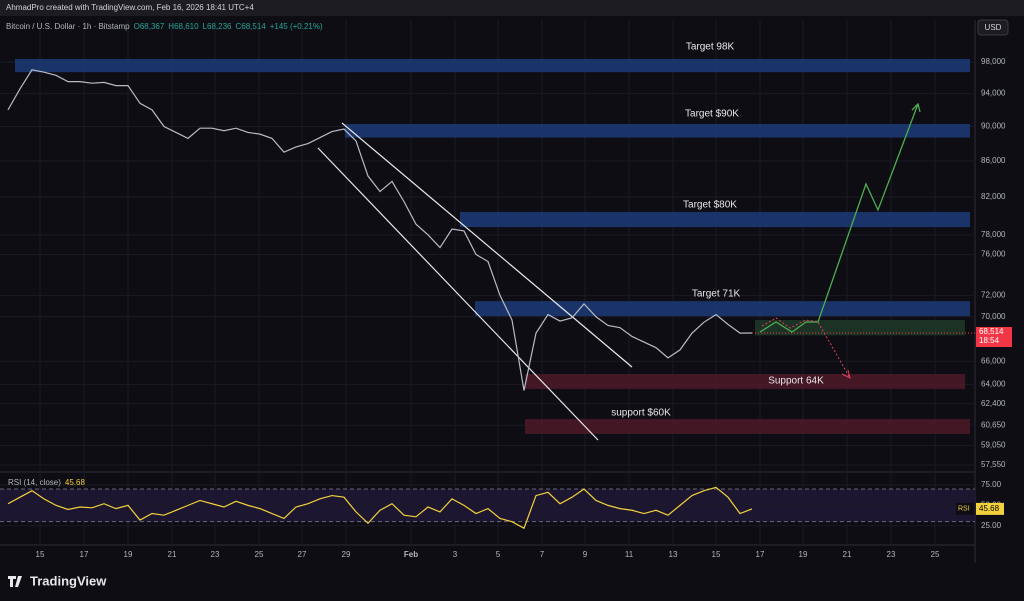 The image size is (1024, 601). Describe the element at coordinates (916, 107) in the screenshot. I see `projection-arrowhead` at that location.